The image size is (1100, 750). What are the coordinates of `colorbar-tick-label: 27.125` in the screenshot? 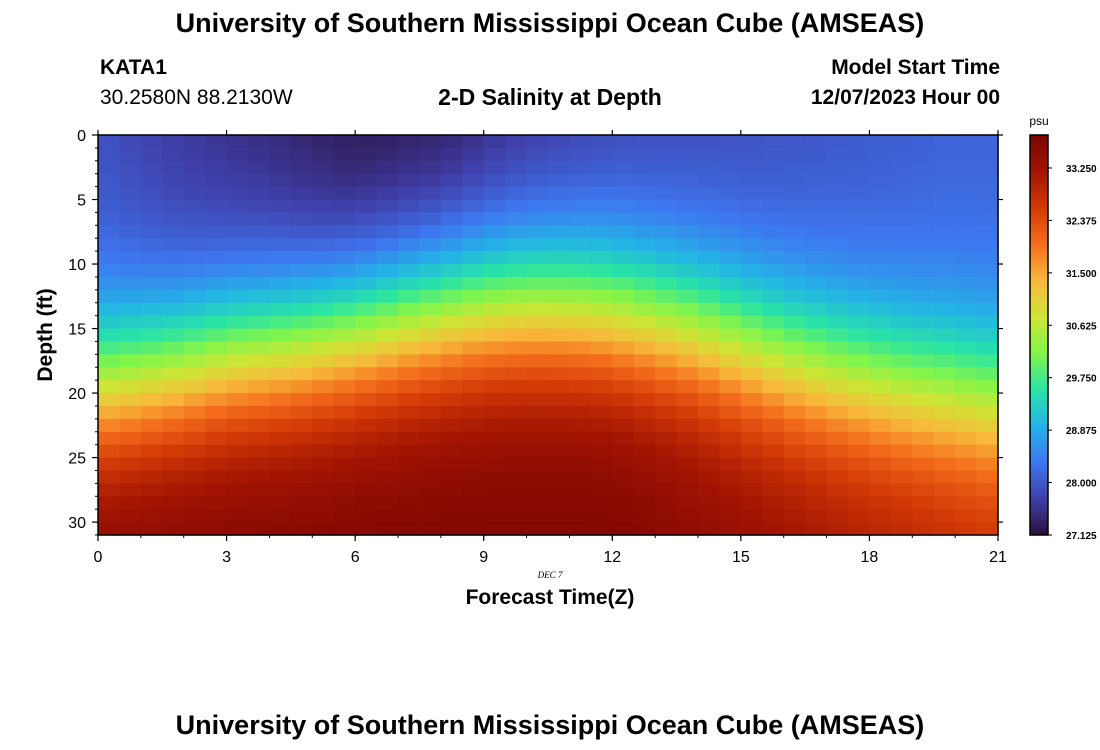 It's located at (1081, 536).